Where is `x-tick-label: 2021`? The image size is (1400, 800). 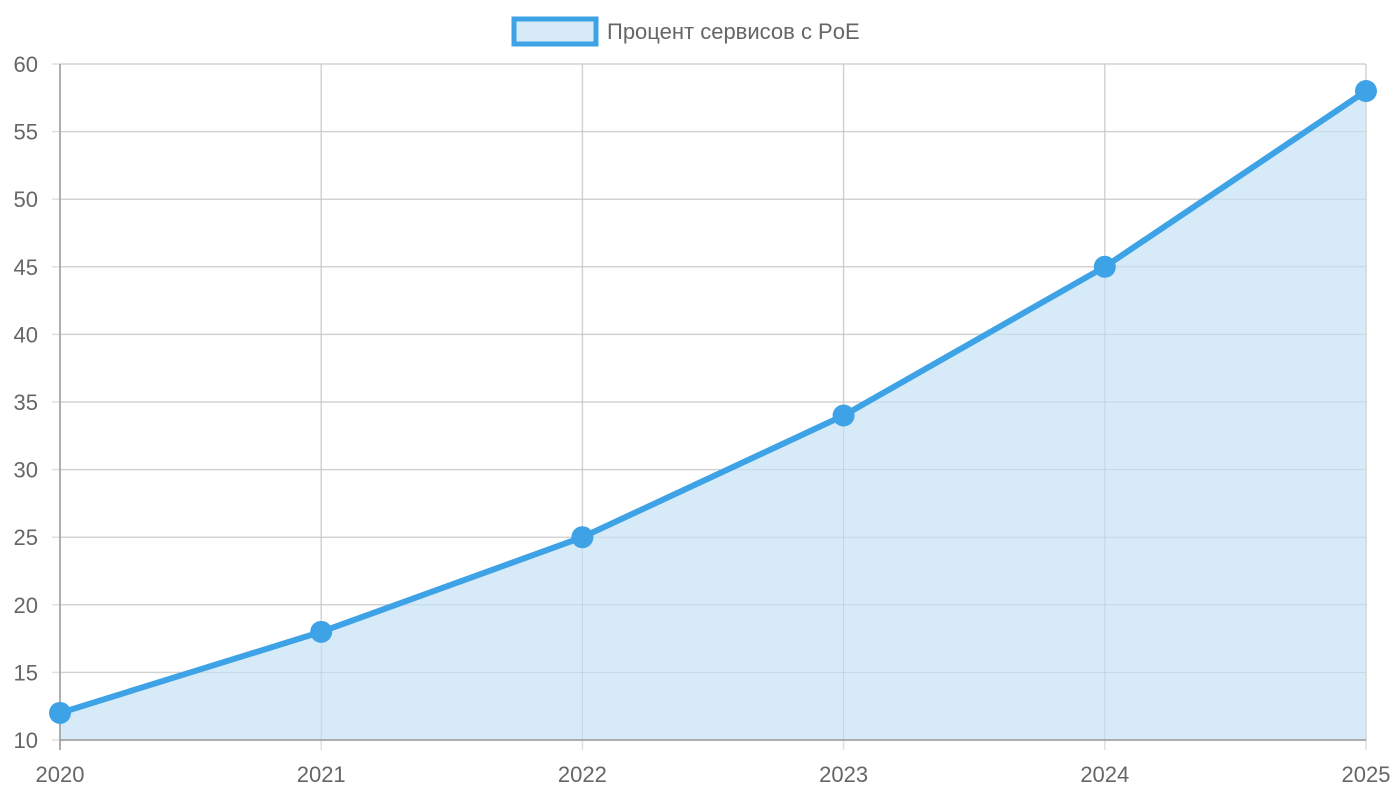
x-tick-label: 2021 is located at coordinates (321, 774).